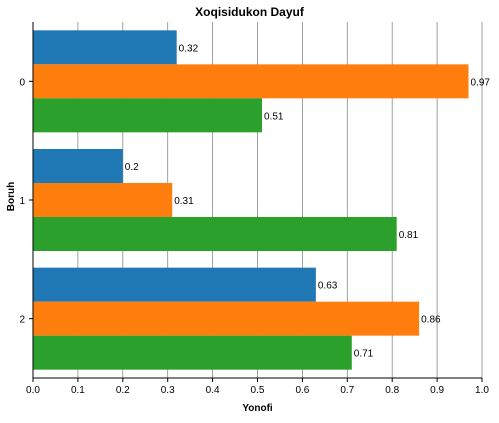  What do you see at coordinates (11, 196) in the screenshot?
I see `y-axis-label: Boruh` at bounding box center [11, 196].